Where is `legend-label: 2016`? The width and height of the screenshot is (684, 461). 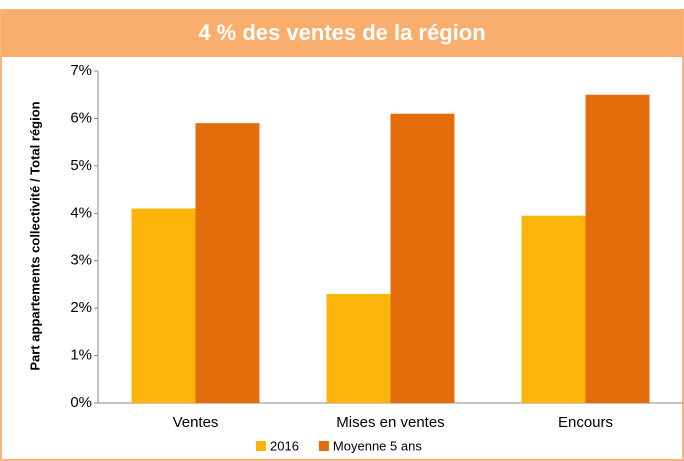
legend-label: 2016 is located at coordinates (284, 445).